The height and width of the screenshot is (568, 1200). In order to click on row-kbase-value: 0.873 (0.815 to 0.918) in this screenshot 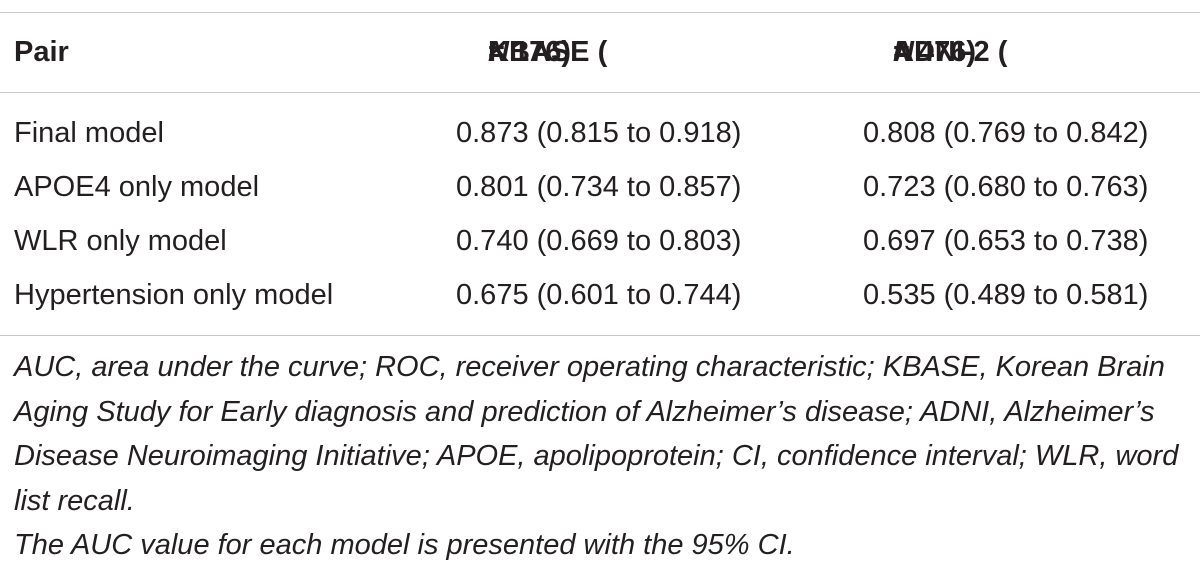, I will do `click(599, 133)`.